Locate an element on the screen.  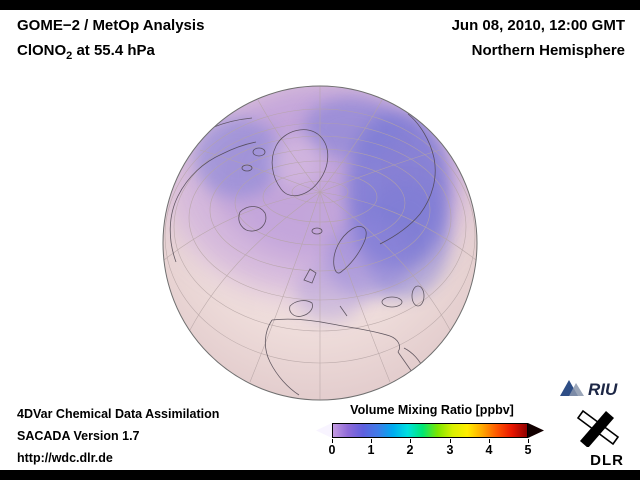
riu-mountains-icon: RIU is located at coordinates (589, 389).